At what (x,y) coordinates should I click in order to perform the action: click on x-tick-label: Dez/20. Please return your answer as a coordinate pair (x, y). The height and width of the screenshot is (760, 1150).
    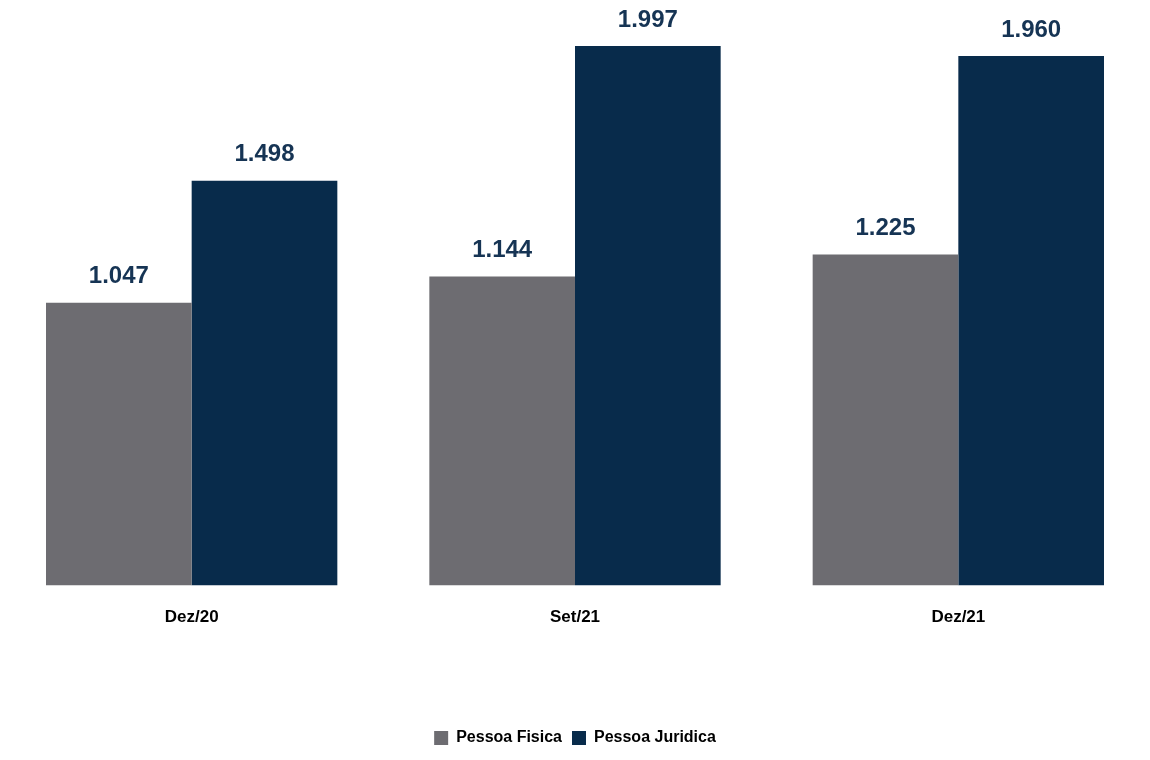
    Looking at the image, I should click on (191, 617).